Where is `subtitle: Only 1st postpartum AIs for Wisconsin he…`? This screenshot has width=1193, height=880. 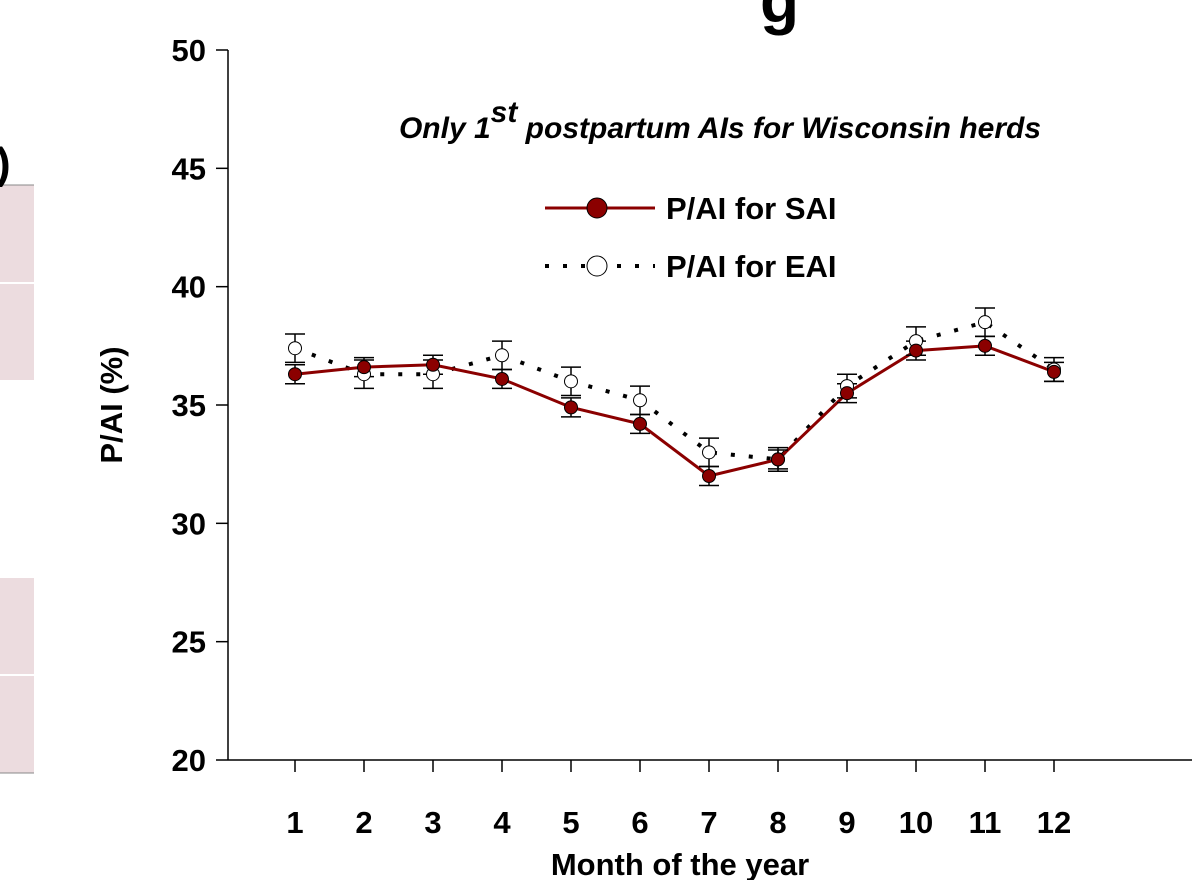
subtitle: Only 1st postpartum AIs for Wisconsin he… is located at coordinates (720, 120).